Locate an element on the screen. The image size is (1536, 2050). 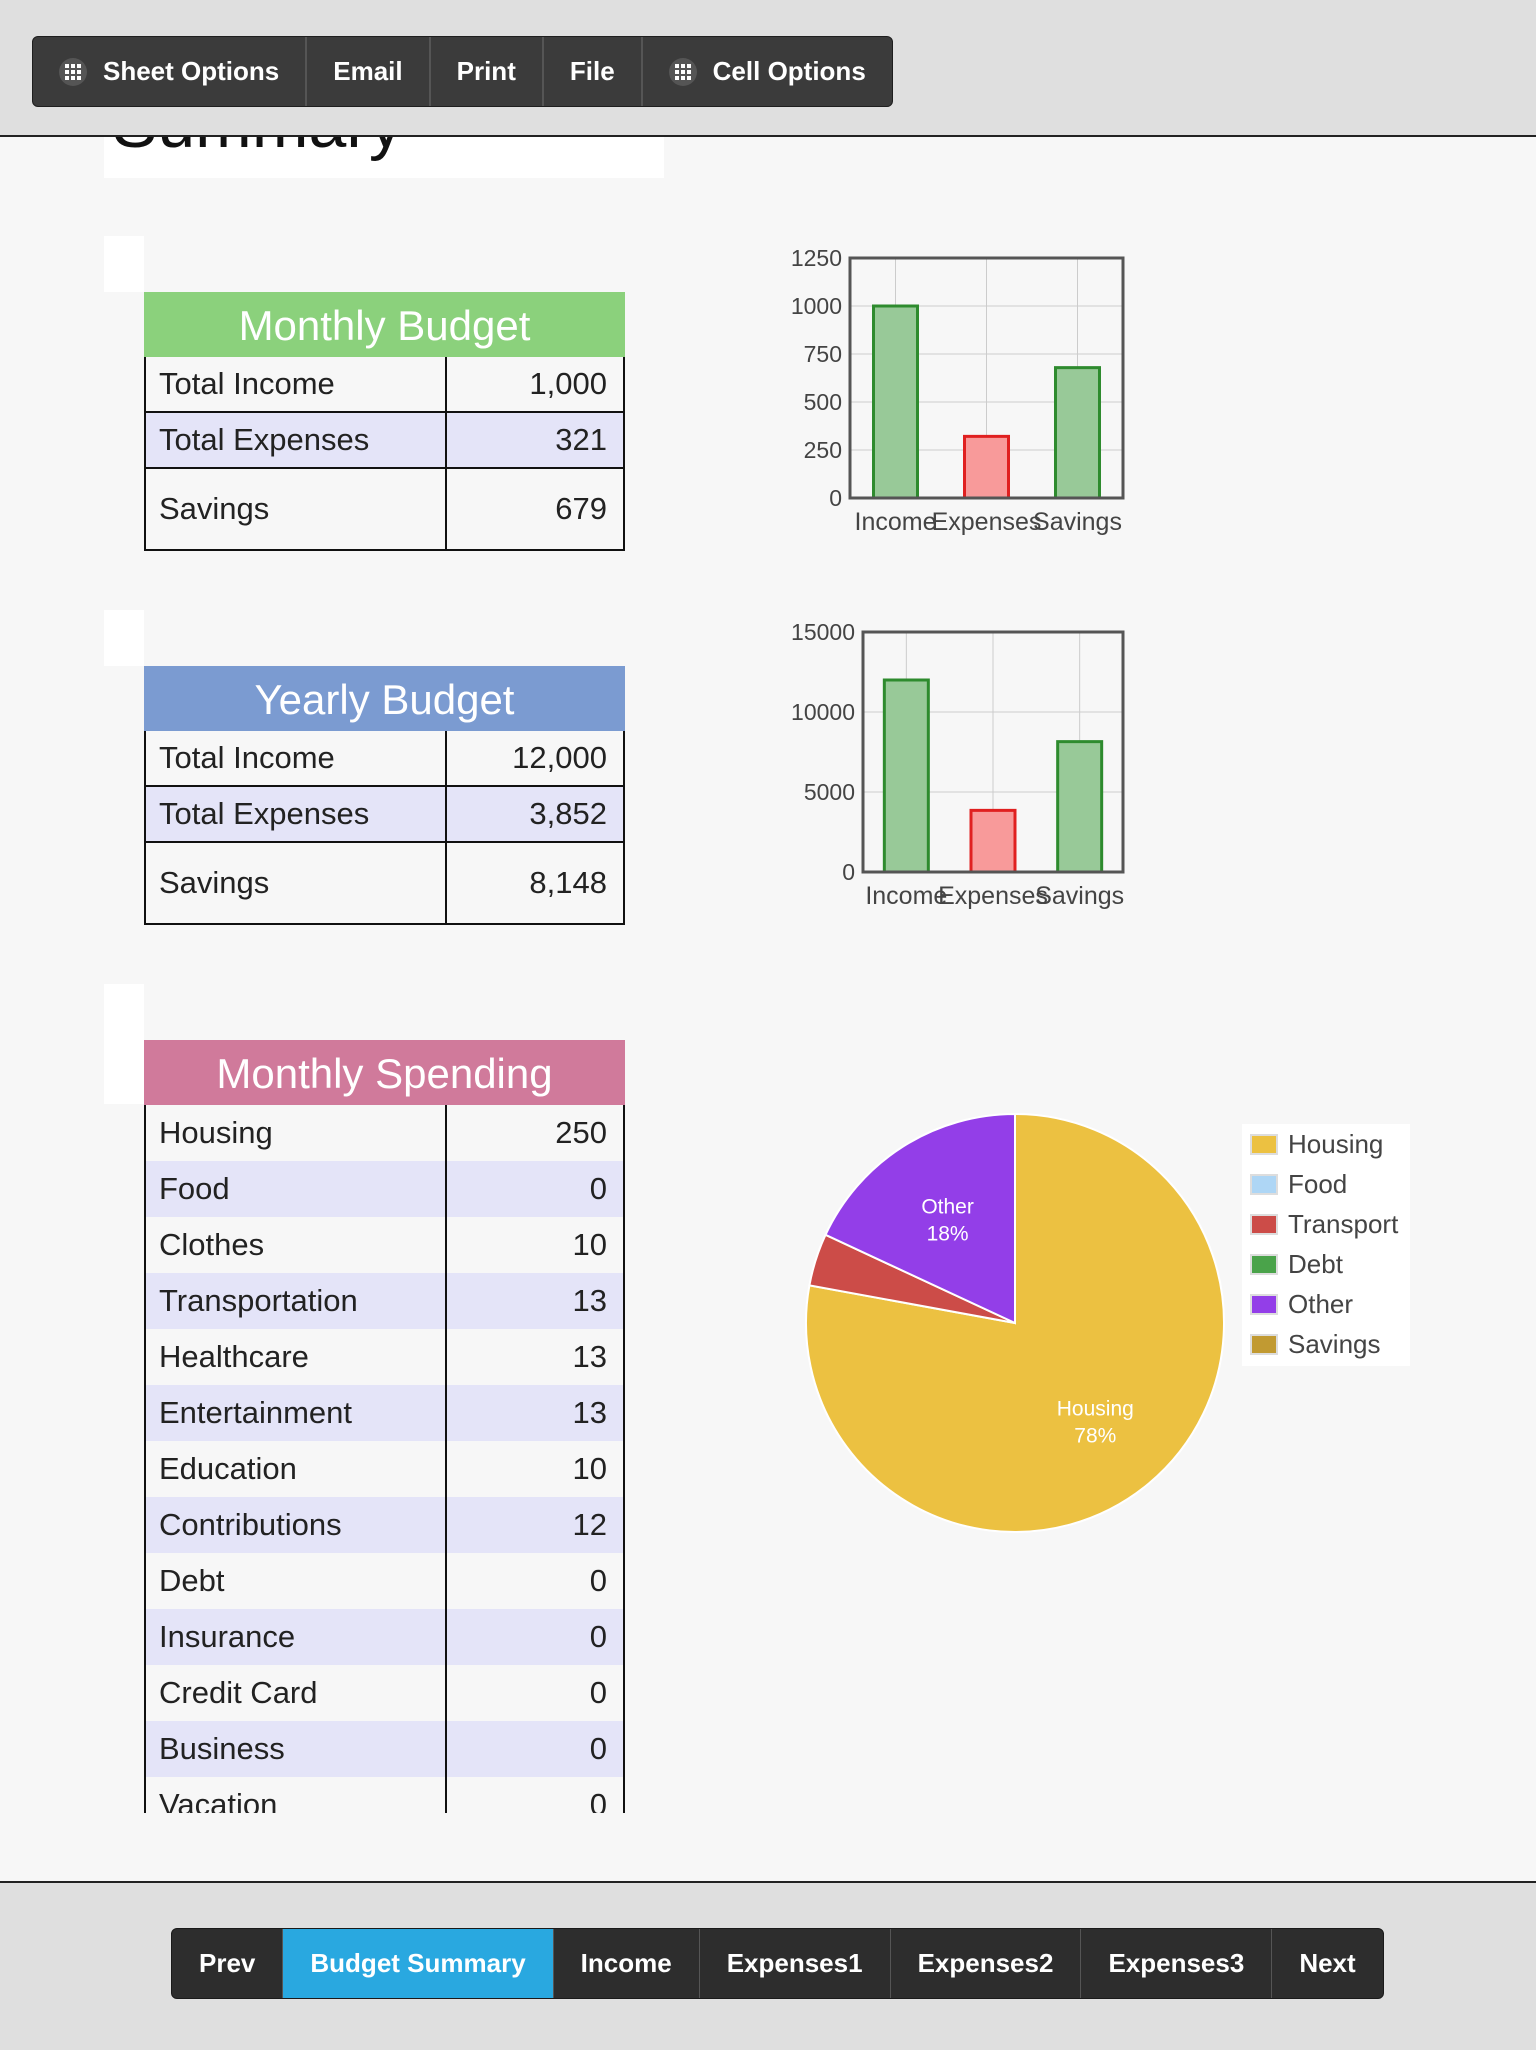
table-row: Contributions 12 is located at coordinates (384, 1525).